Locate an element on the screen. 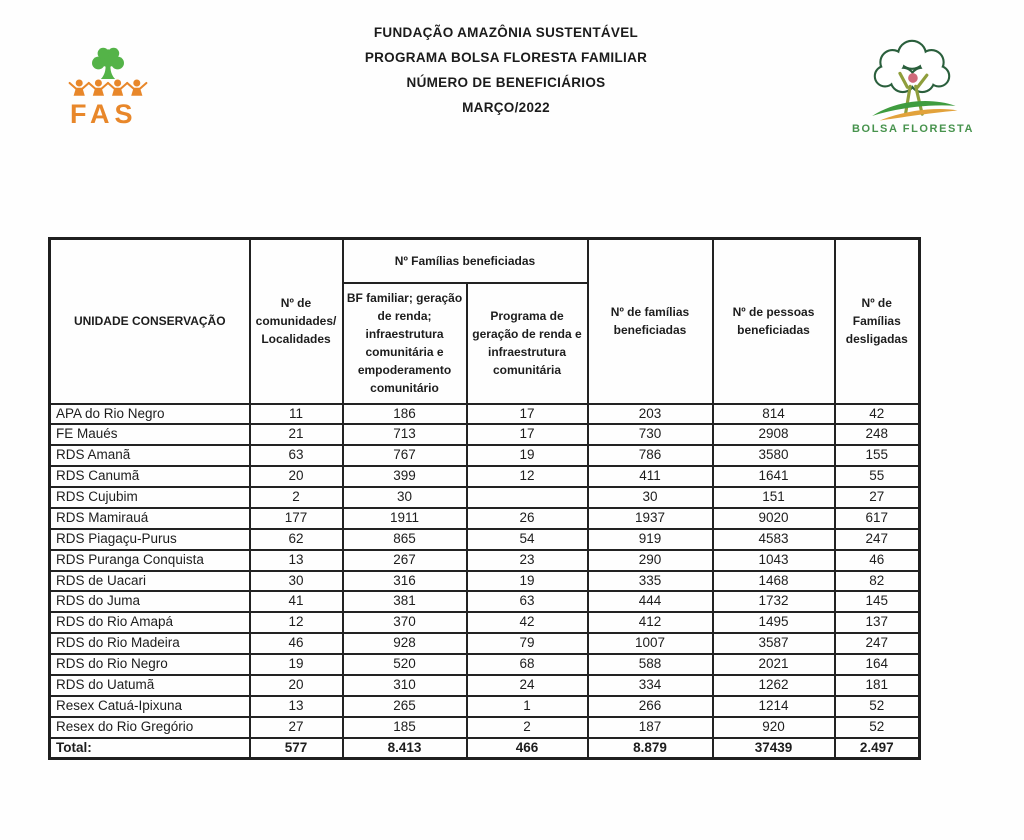  value-cell: 266 is located at coordinates (650, 706).